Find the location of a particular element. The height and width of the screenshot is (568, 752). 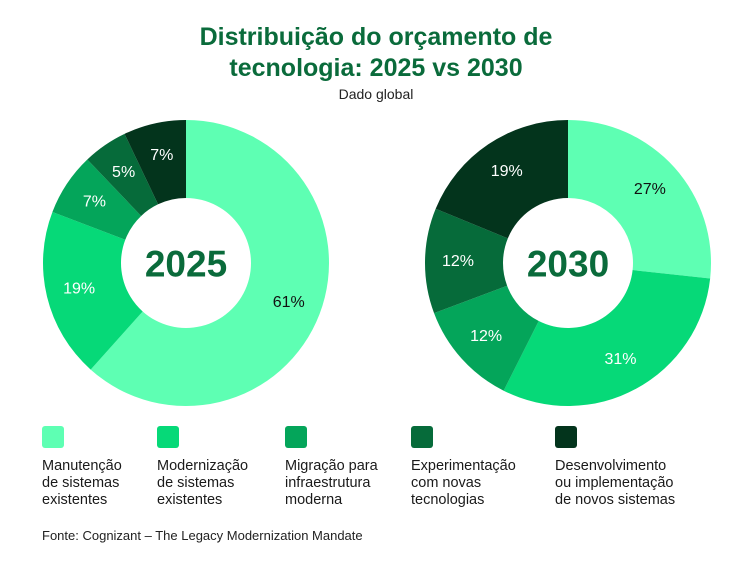

legend-item-1: Manutenção de sistemas existentes is located at coordinates (112, 467).